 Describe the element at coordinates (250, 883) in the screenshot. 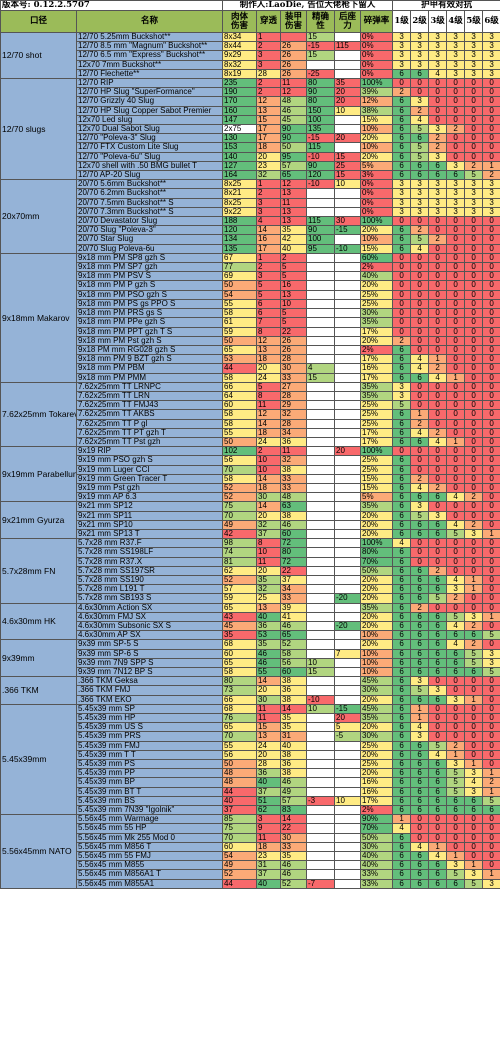

I see `table-row: 5.56x45 mm M855A1 44 40 52 -7 33% 6 6 6 6 5 3` at that location.